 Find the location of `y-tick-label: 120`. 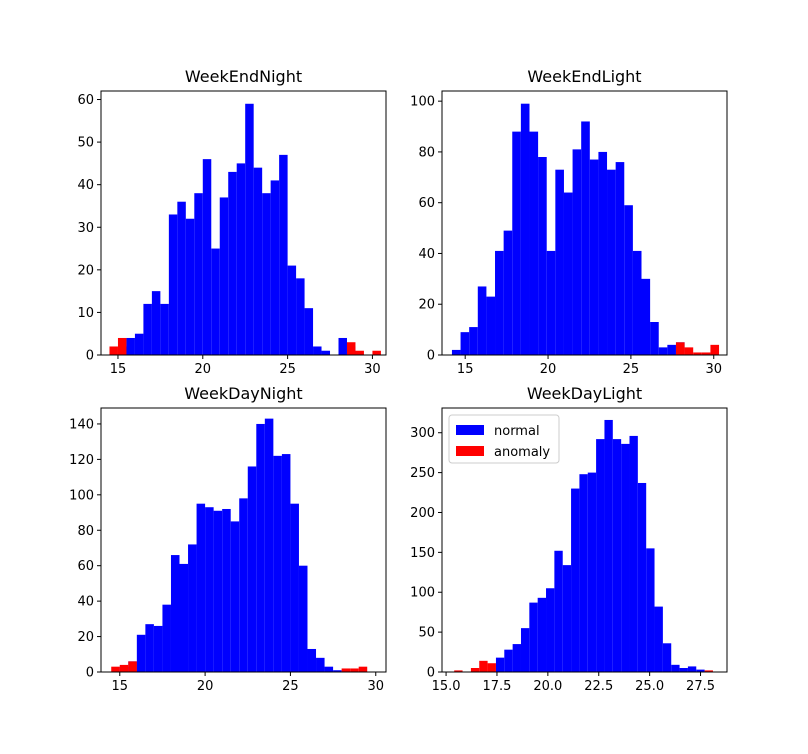

y-tick-label: 120 is located at coordinates (81, 460).